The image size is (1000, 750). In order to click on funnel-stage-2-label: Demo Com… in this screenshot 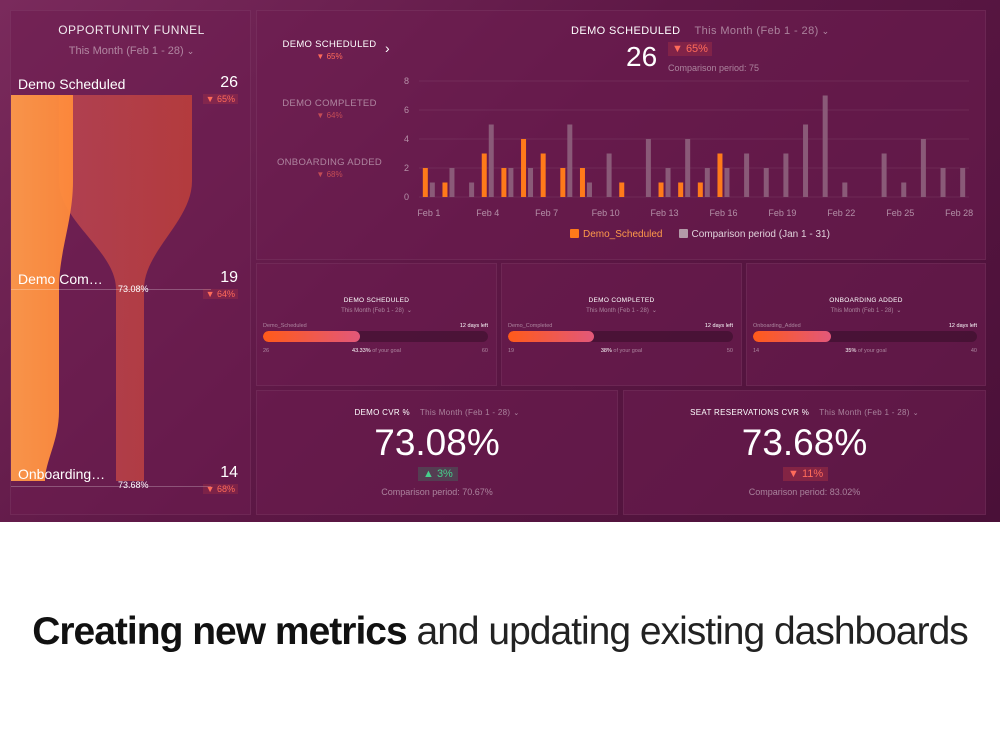, I will do `click(60, 279)`.